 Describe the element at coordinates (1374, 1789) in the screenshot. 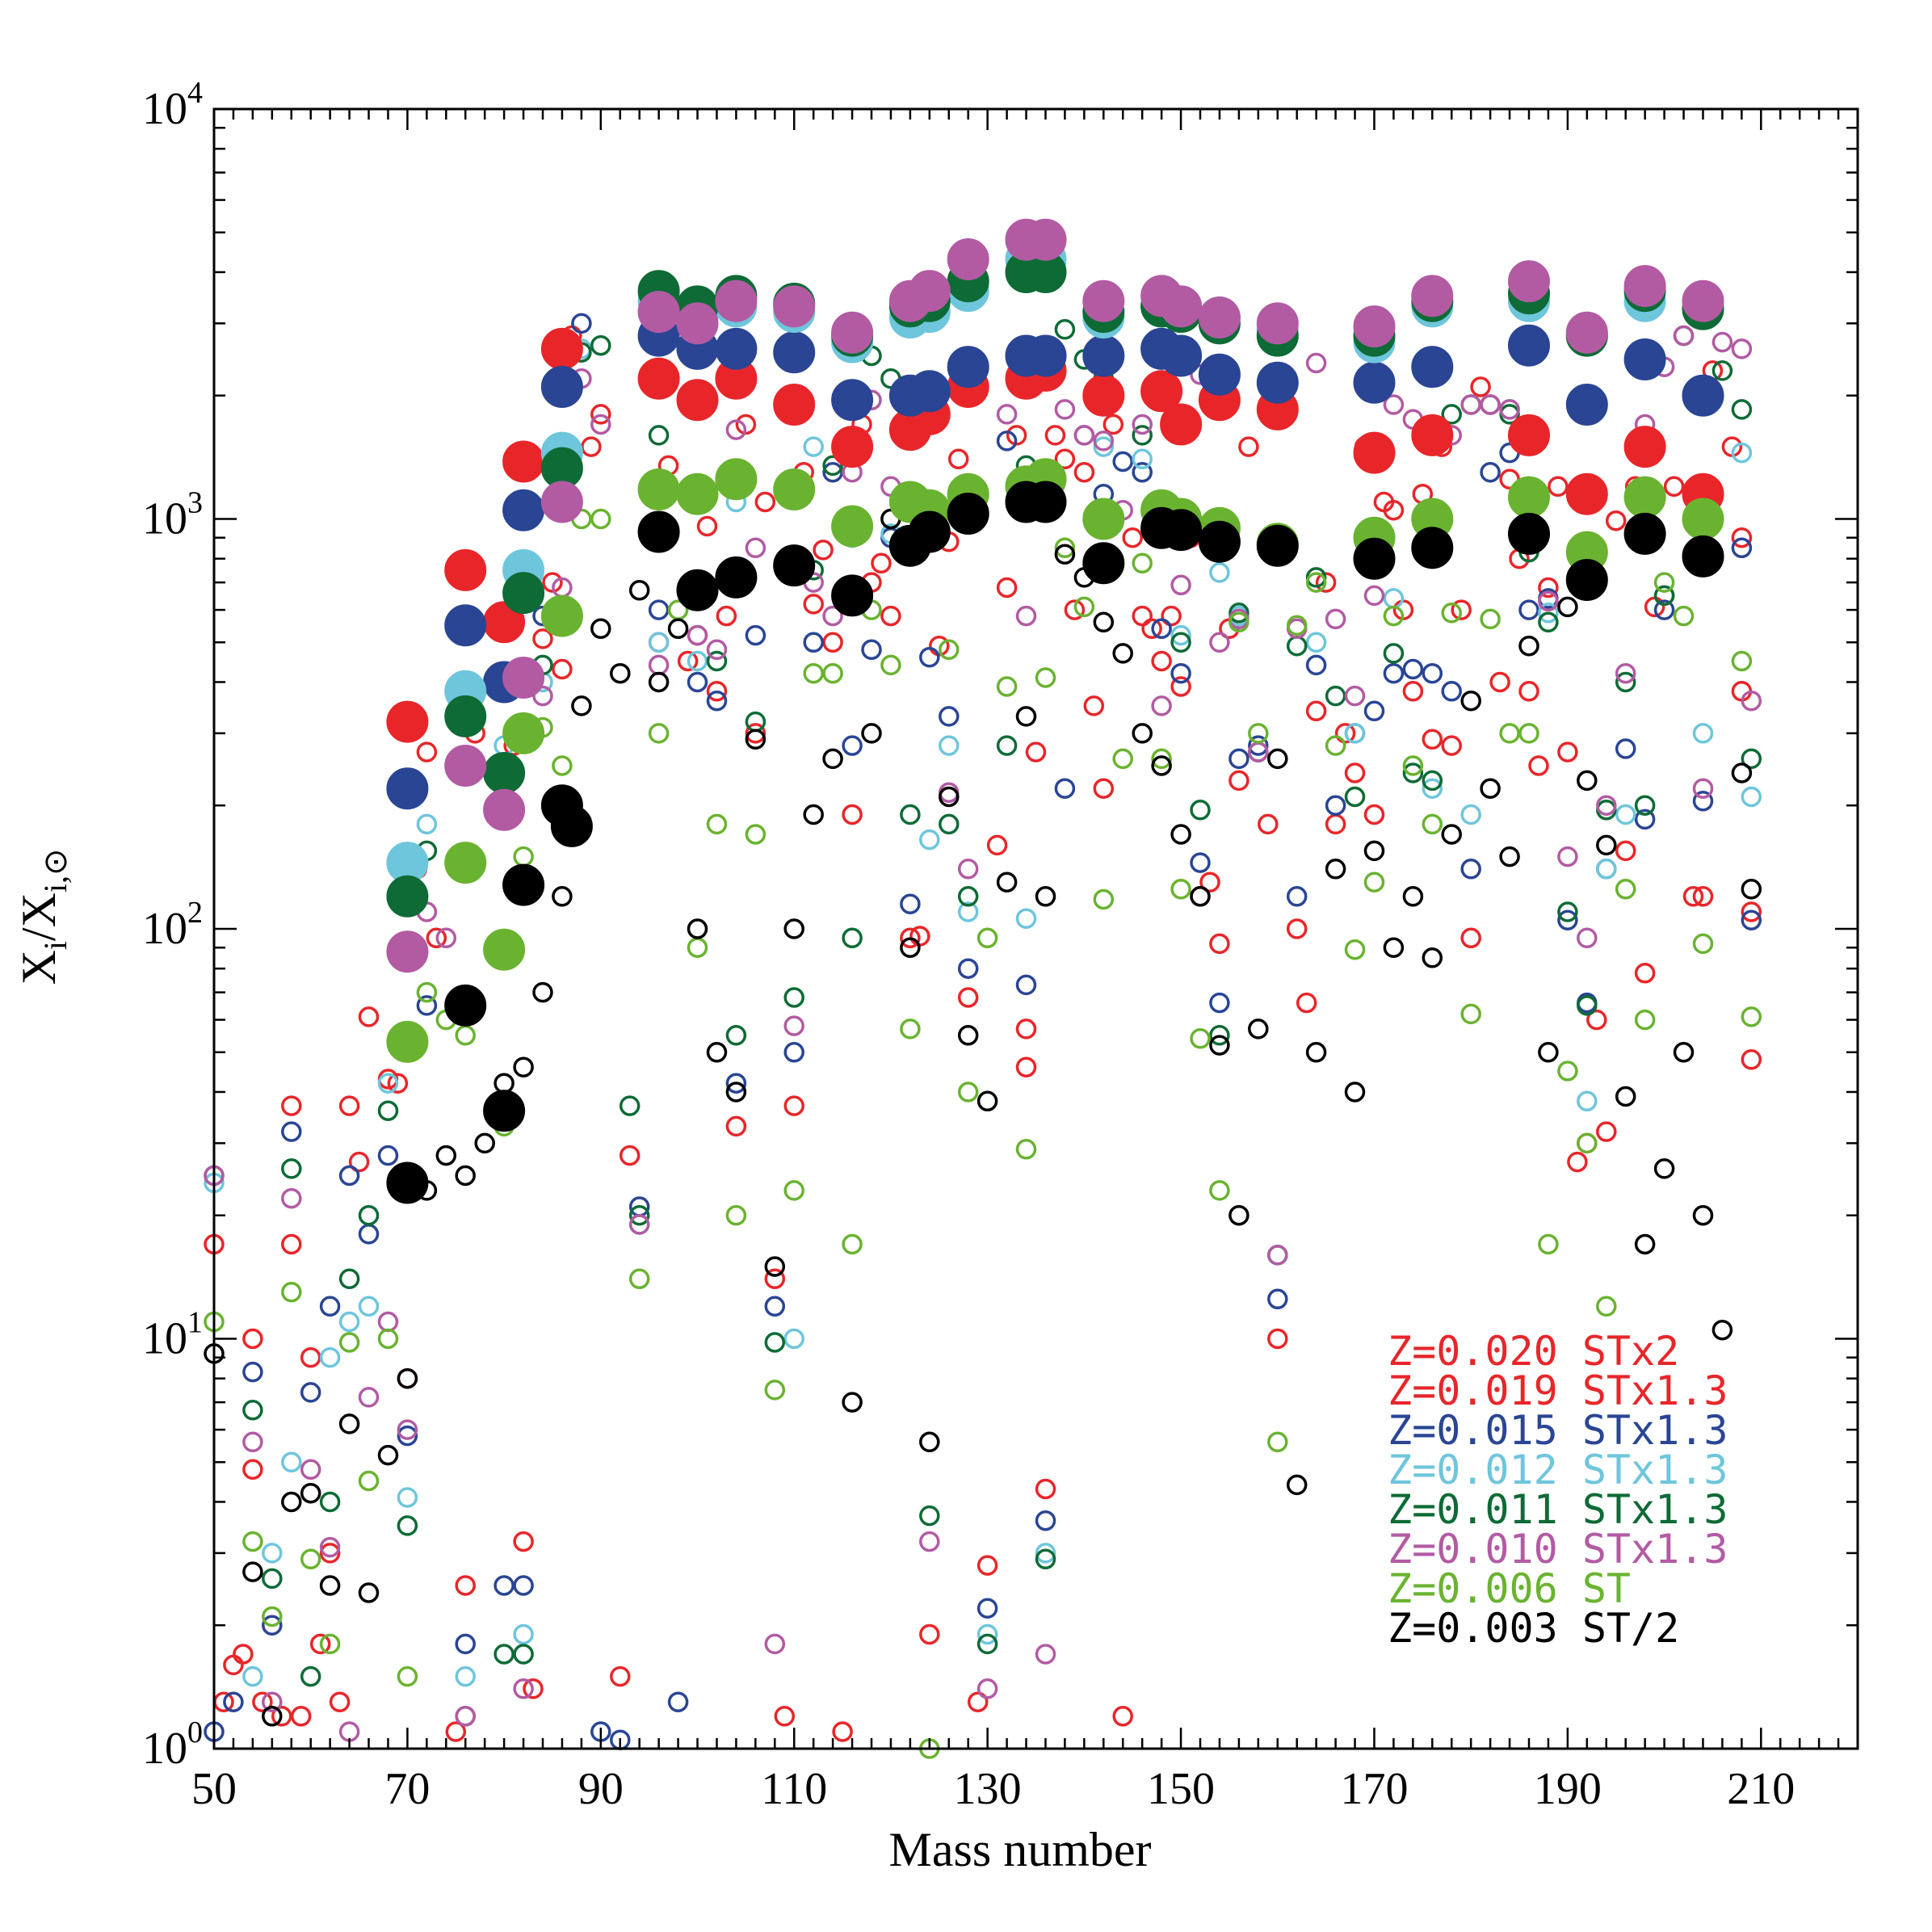

I see `x-tick-label: 170` at that location.